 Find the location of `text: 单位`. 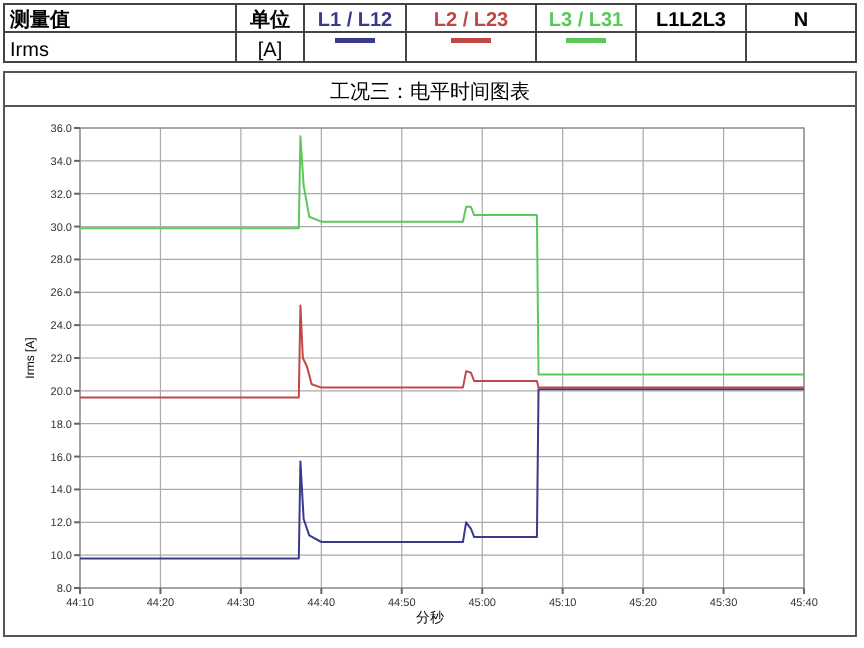

text: 单位 is located at coordinates (269, 20).